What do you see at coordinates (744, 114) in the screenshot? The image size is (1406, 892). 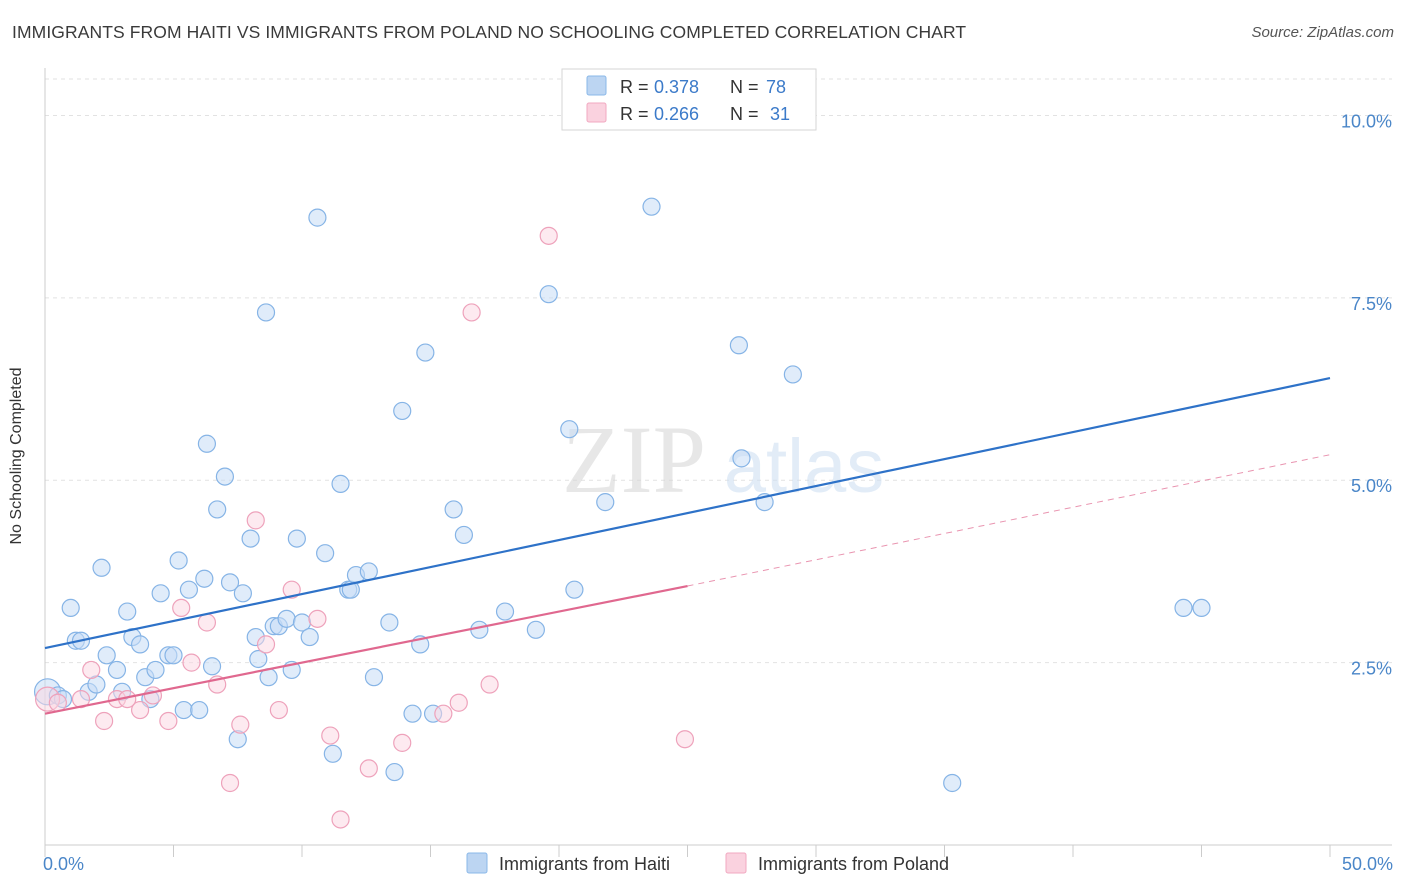 I see `stats-legend-n-label-poland: N =` at bounding box center [744, 114].